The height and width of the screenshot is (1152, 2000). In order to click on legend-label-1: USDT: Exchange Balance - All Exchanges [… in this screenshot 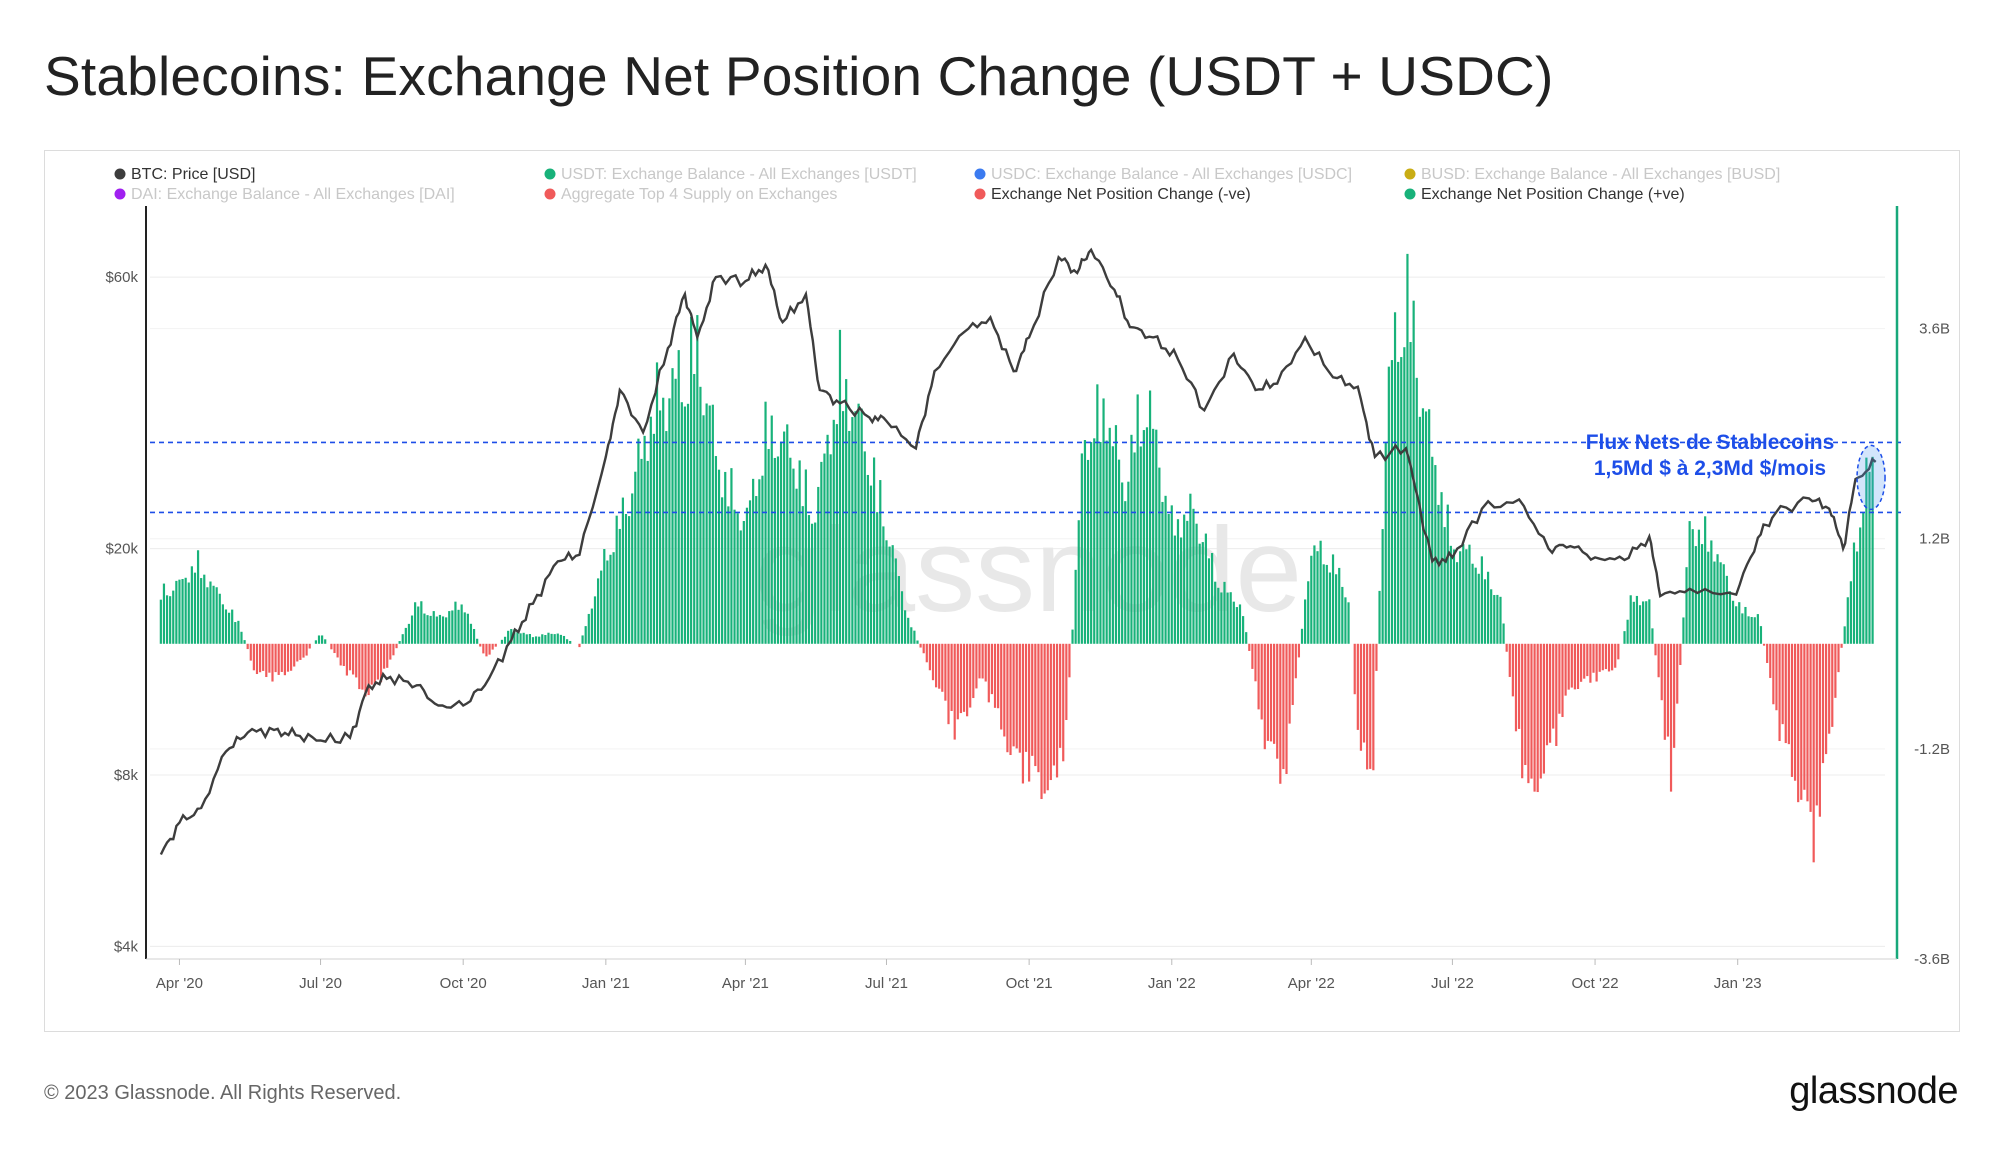, I will do `click(739, 174)`.